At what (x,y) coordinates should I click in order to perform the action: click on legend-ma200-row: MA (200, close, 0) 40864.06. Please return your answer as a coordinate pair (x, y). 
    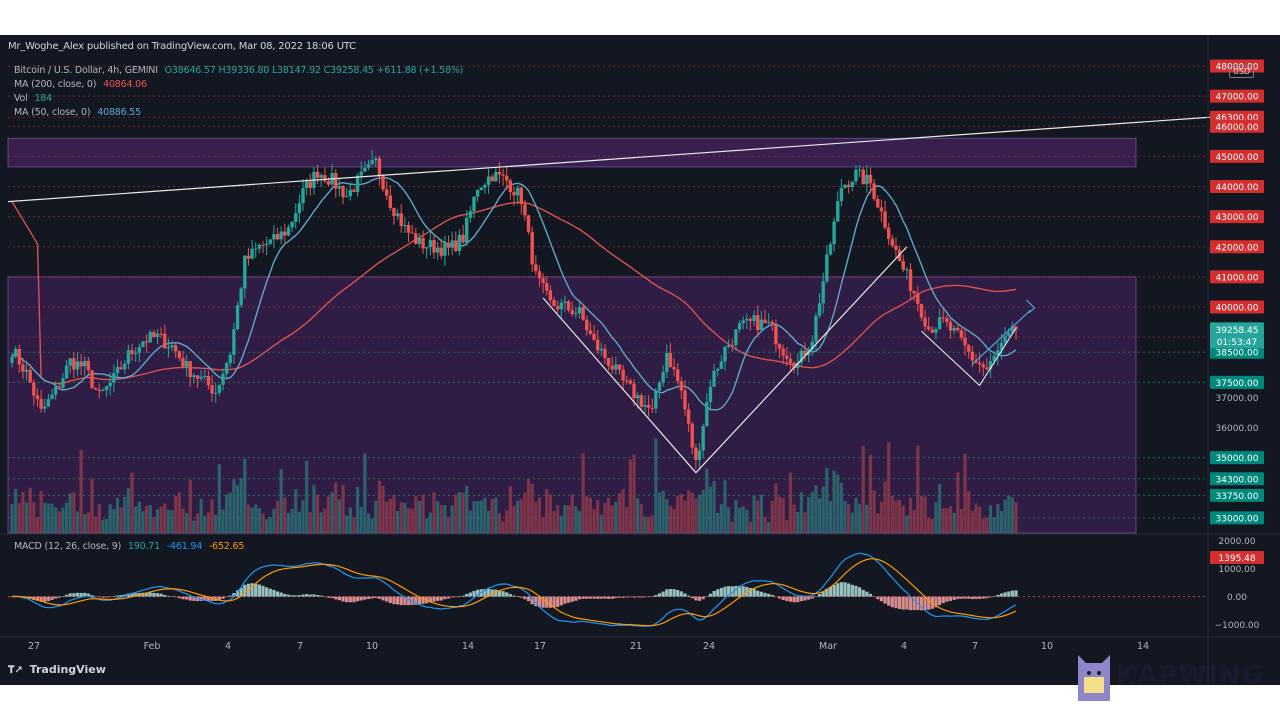
    Looking at the image, I should click on (80, 84).